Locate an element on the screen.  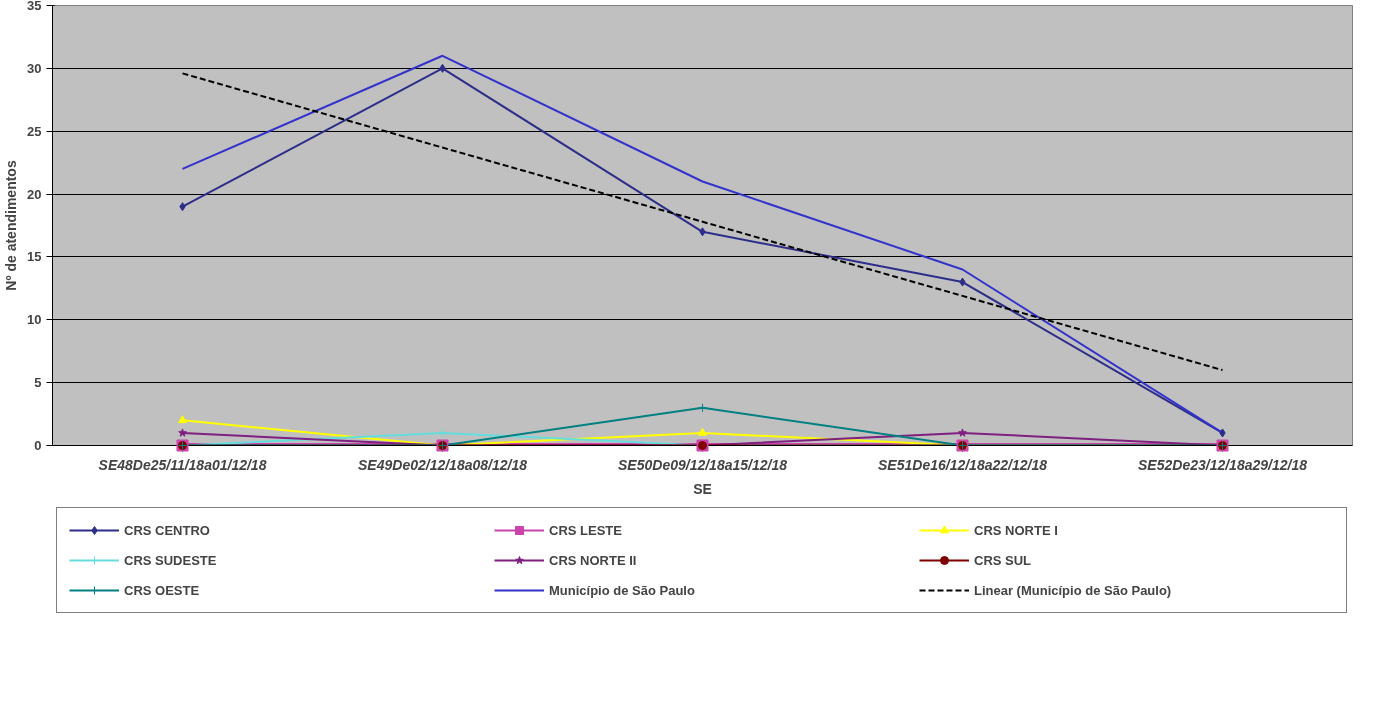
x-tick-label: SE50De09/12/18a15/12/18 is located at coordinates (703, 464).